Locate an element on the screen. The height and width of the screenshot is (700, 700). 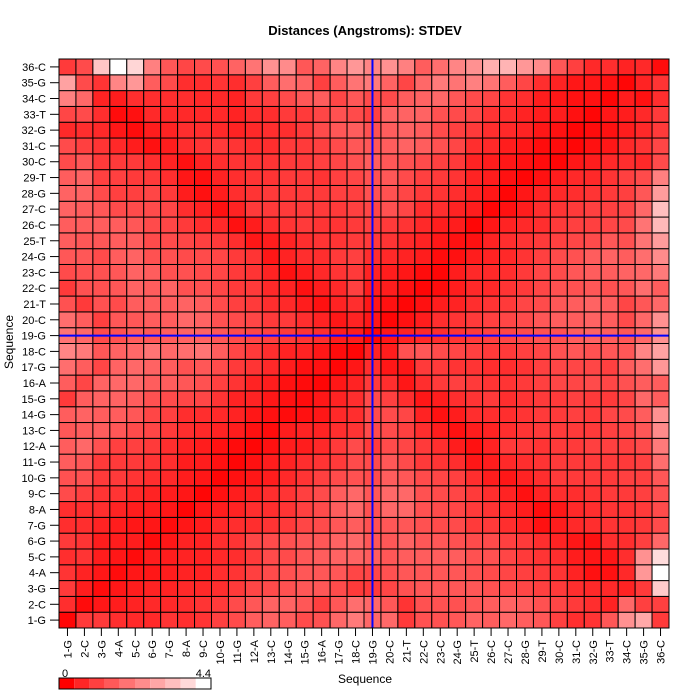
x-tick-label: 23-C is located at coordinates (441, 652).